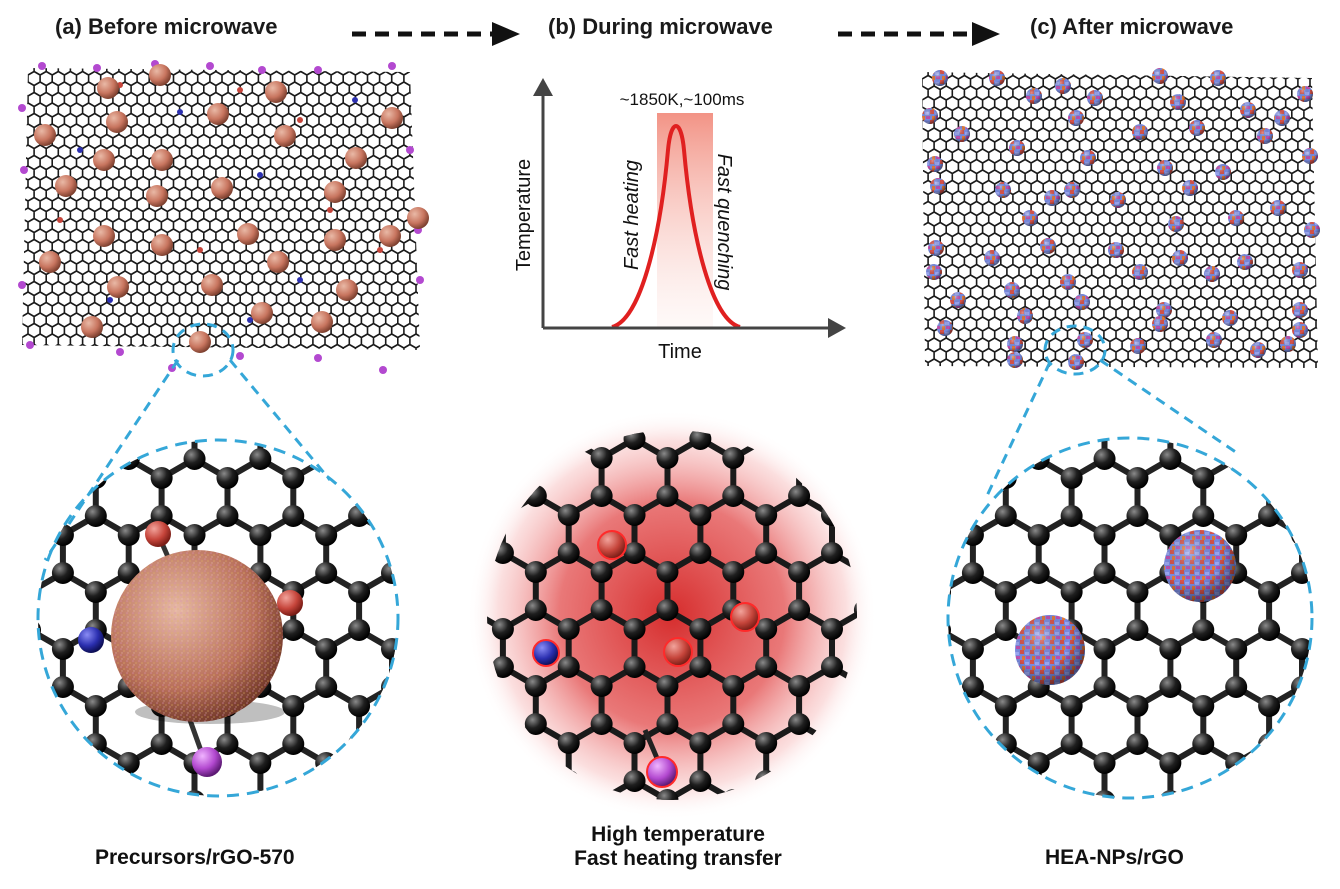 Image resolution: width=1340 pixels, height=889 pixels. Describe the element at coordinates (1121, 219) in the screenshot. I see `hea-nanoparticles` at that location.